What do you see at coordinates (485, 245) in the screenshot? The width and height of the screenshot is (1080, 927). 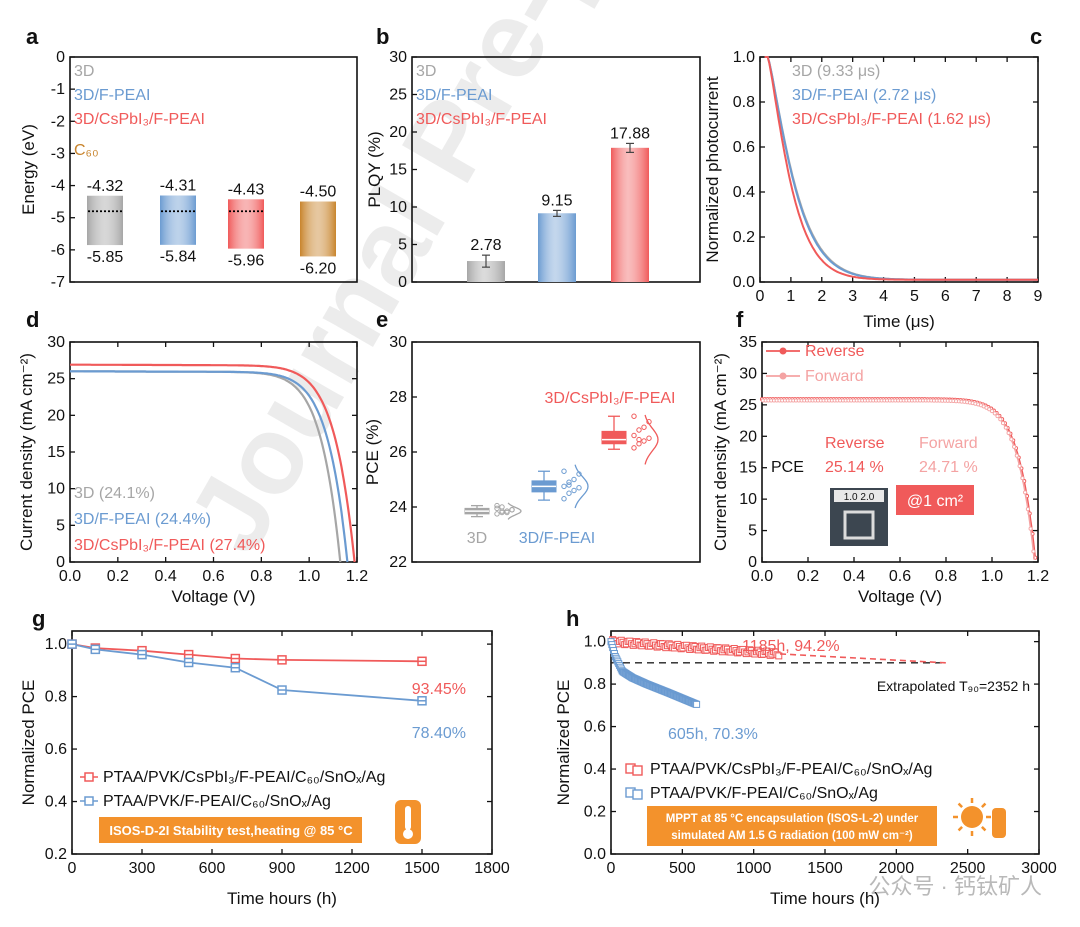 I see `value-label: 2.78` at bounding box center [485, 245].